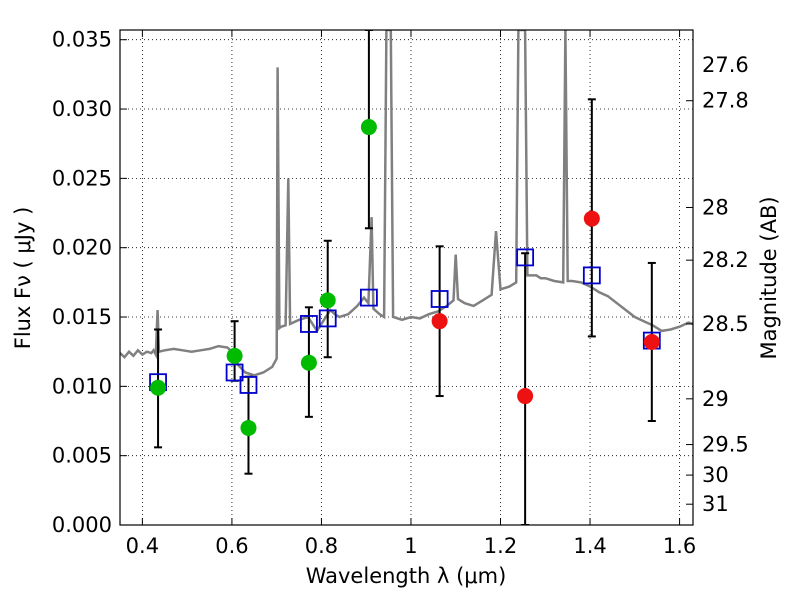 The image size is (800, 600). What do you see at coordinates (321, 546) in the screenshot?
I see `x-tick-label: 0.8` at bounding box center [321, 546].